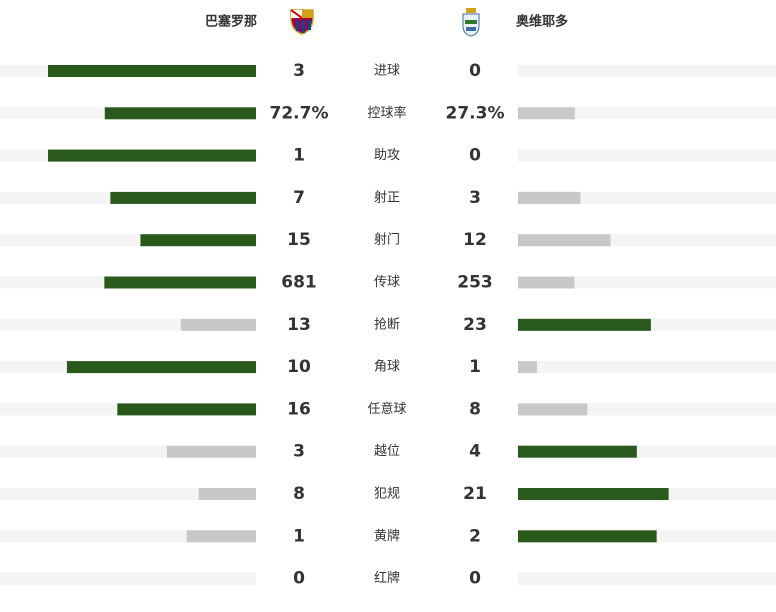  What do you see at coordinates (299, 283) in the screenshot?
I see `home-value: 681` at bounding box center [299, 283].